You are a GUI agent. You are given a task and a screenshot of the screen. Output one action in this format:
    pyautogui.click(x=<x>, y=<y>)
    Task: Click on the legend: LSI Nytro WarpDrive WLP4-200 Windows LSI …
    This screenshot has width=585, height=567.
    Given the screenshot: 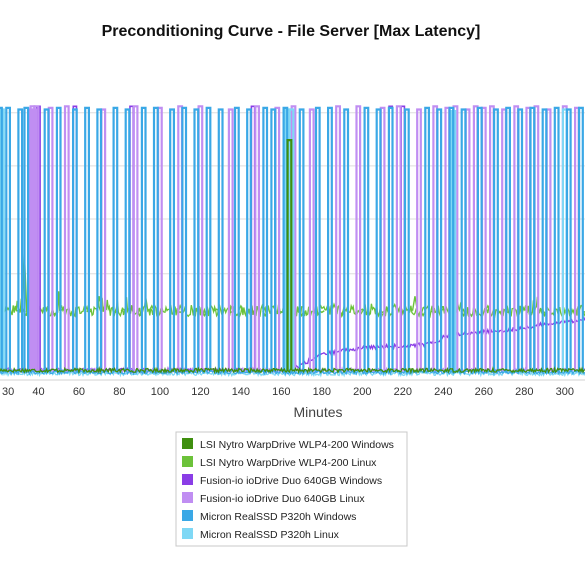 What is the action you would take?
    pyautogui.click(x=291, y=489)
    